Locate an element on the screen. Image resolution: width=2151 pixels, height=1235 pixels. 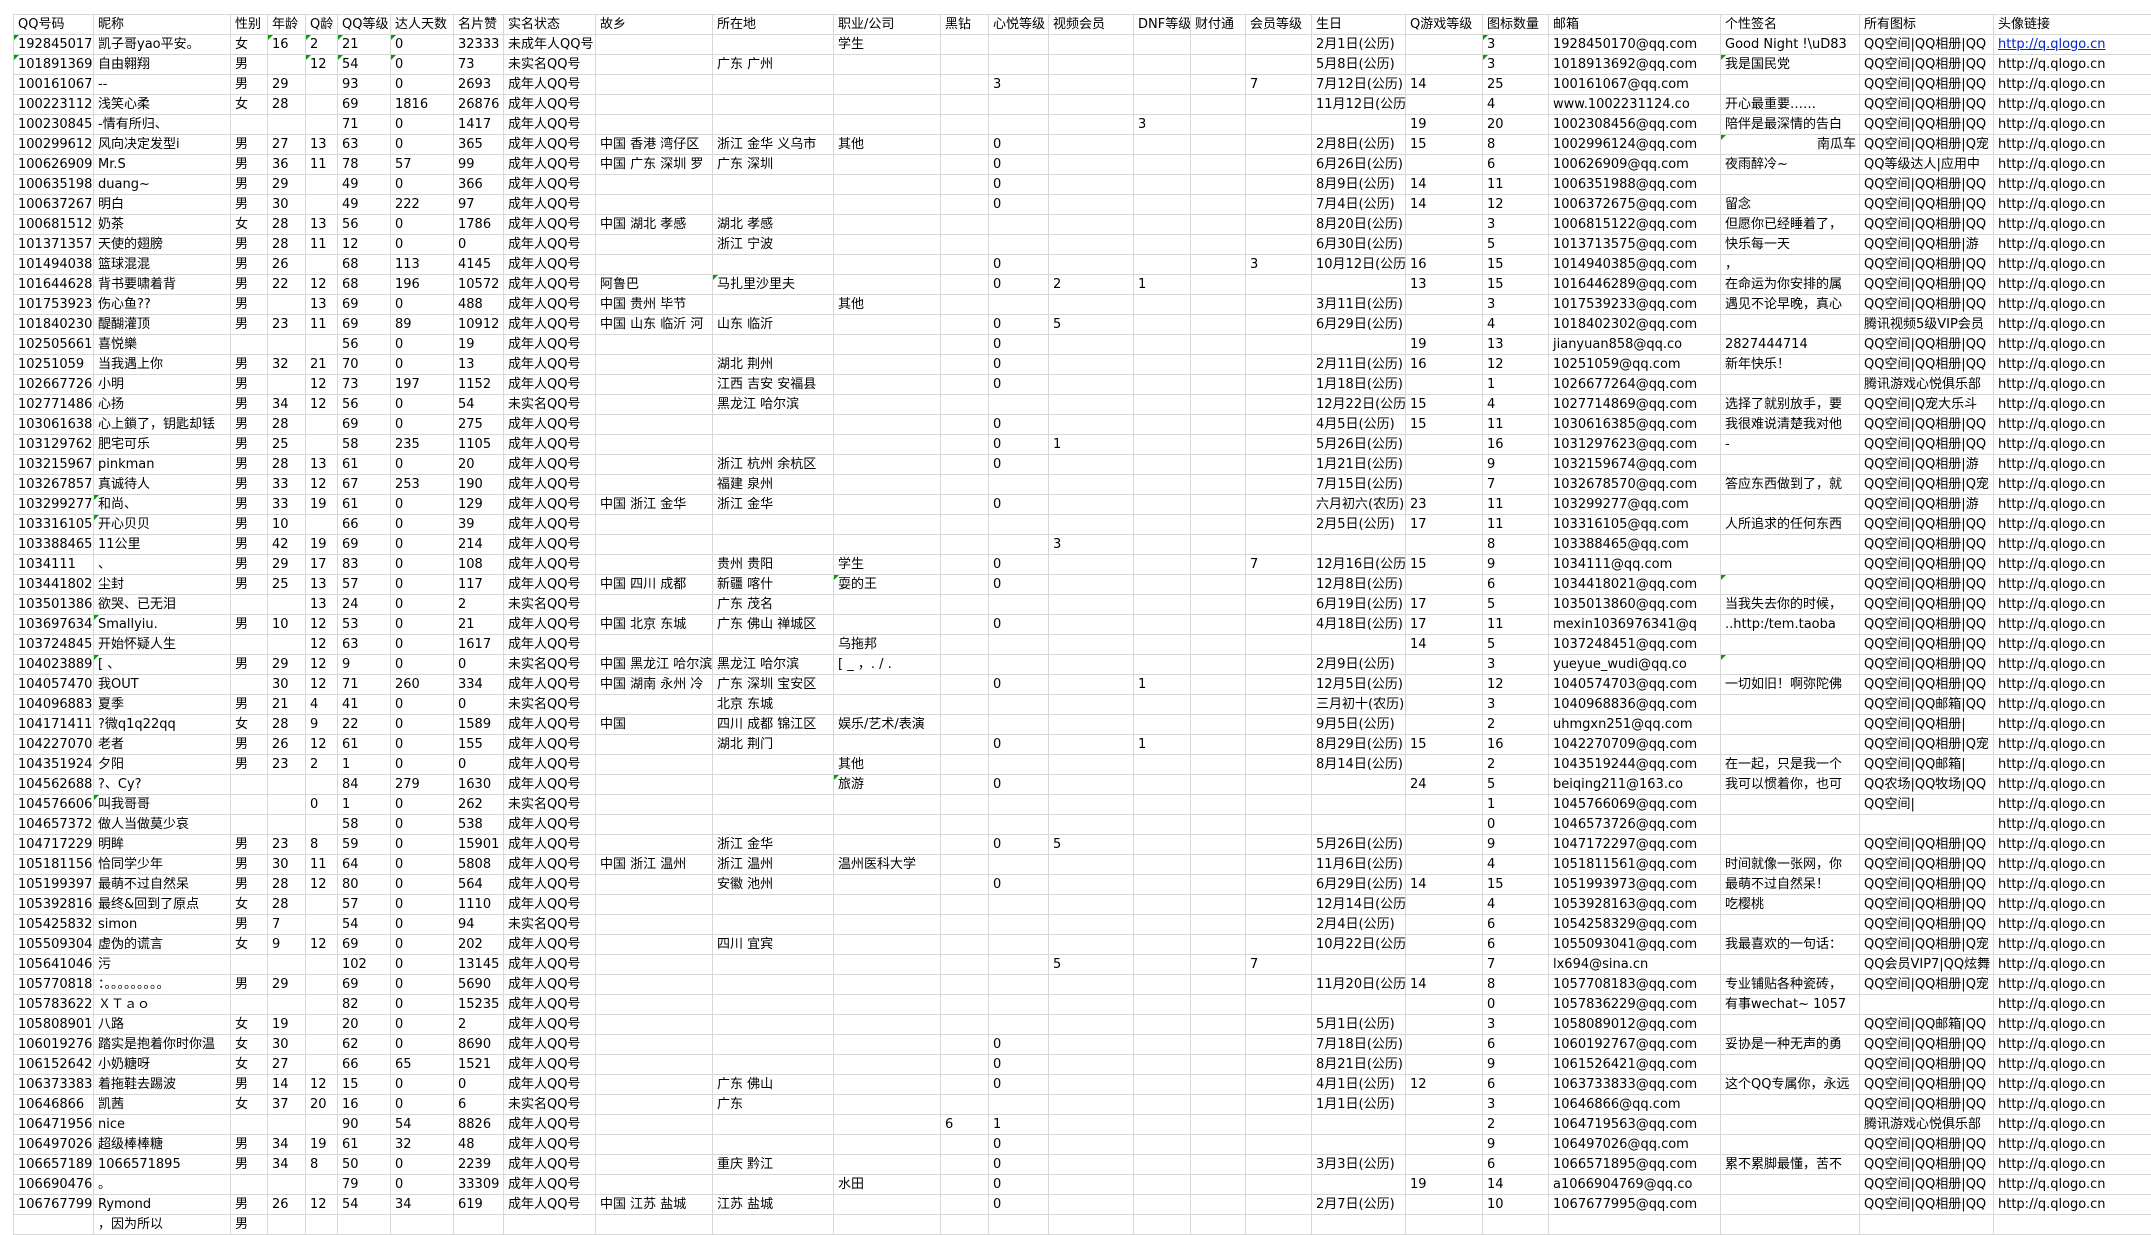
cell: 27 is located at coordinates (287, 1065).